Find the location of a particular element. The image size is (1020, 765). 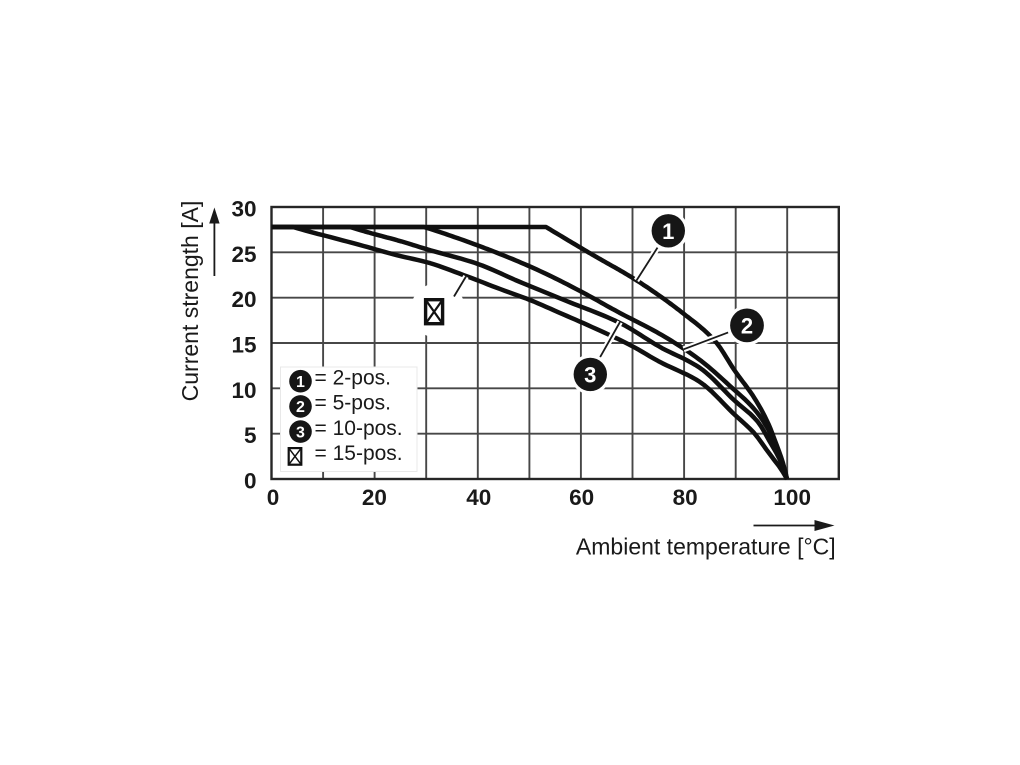

svg-text: = 10-pos. is located at coordinates (359, 428).